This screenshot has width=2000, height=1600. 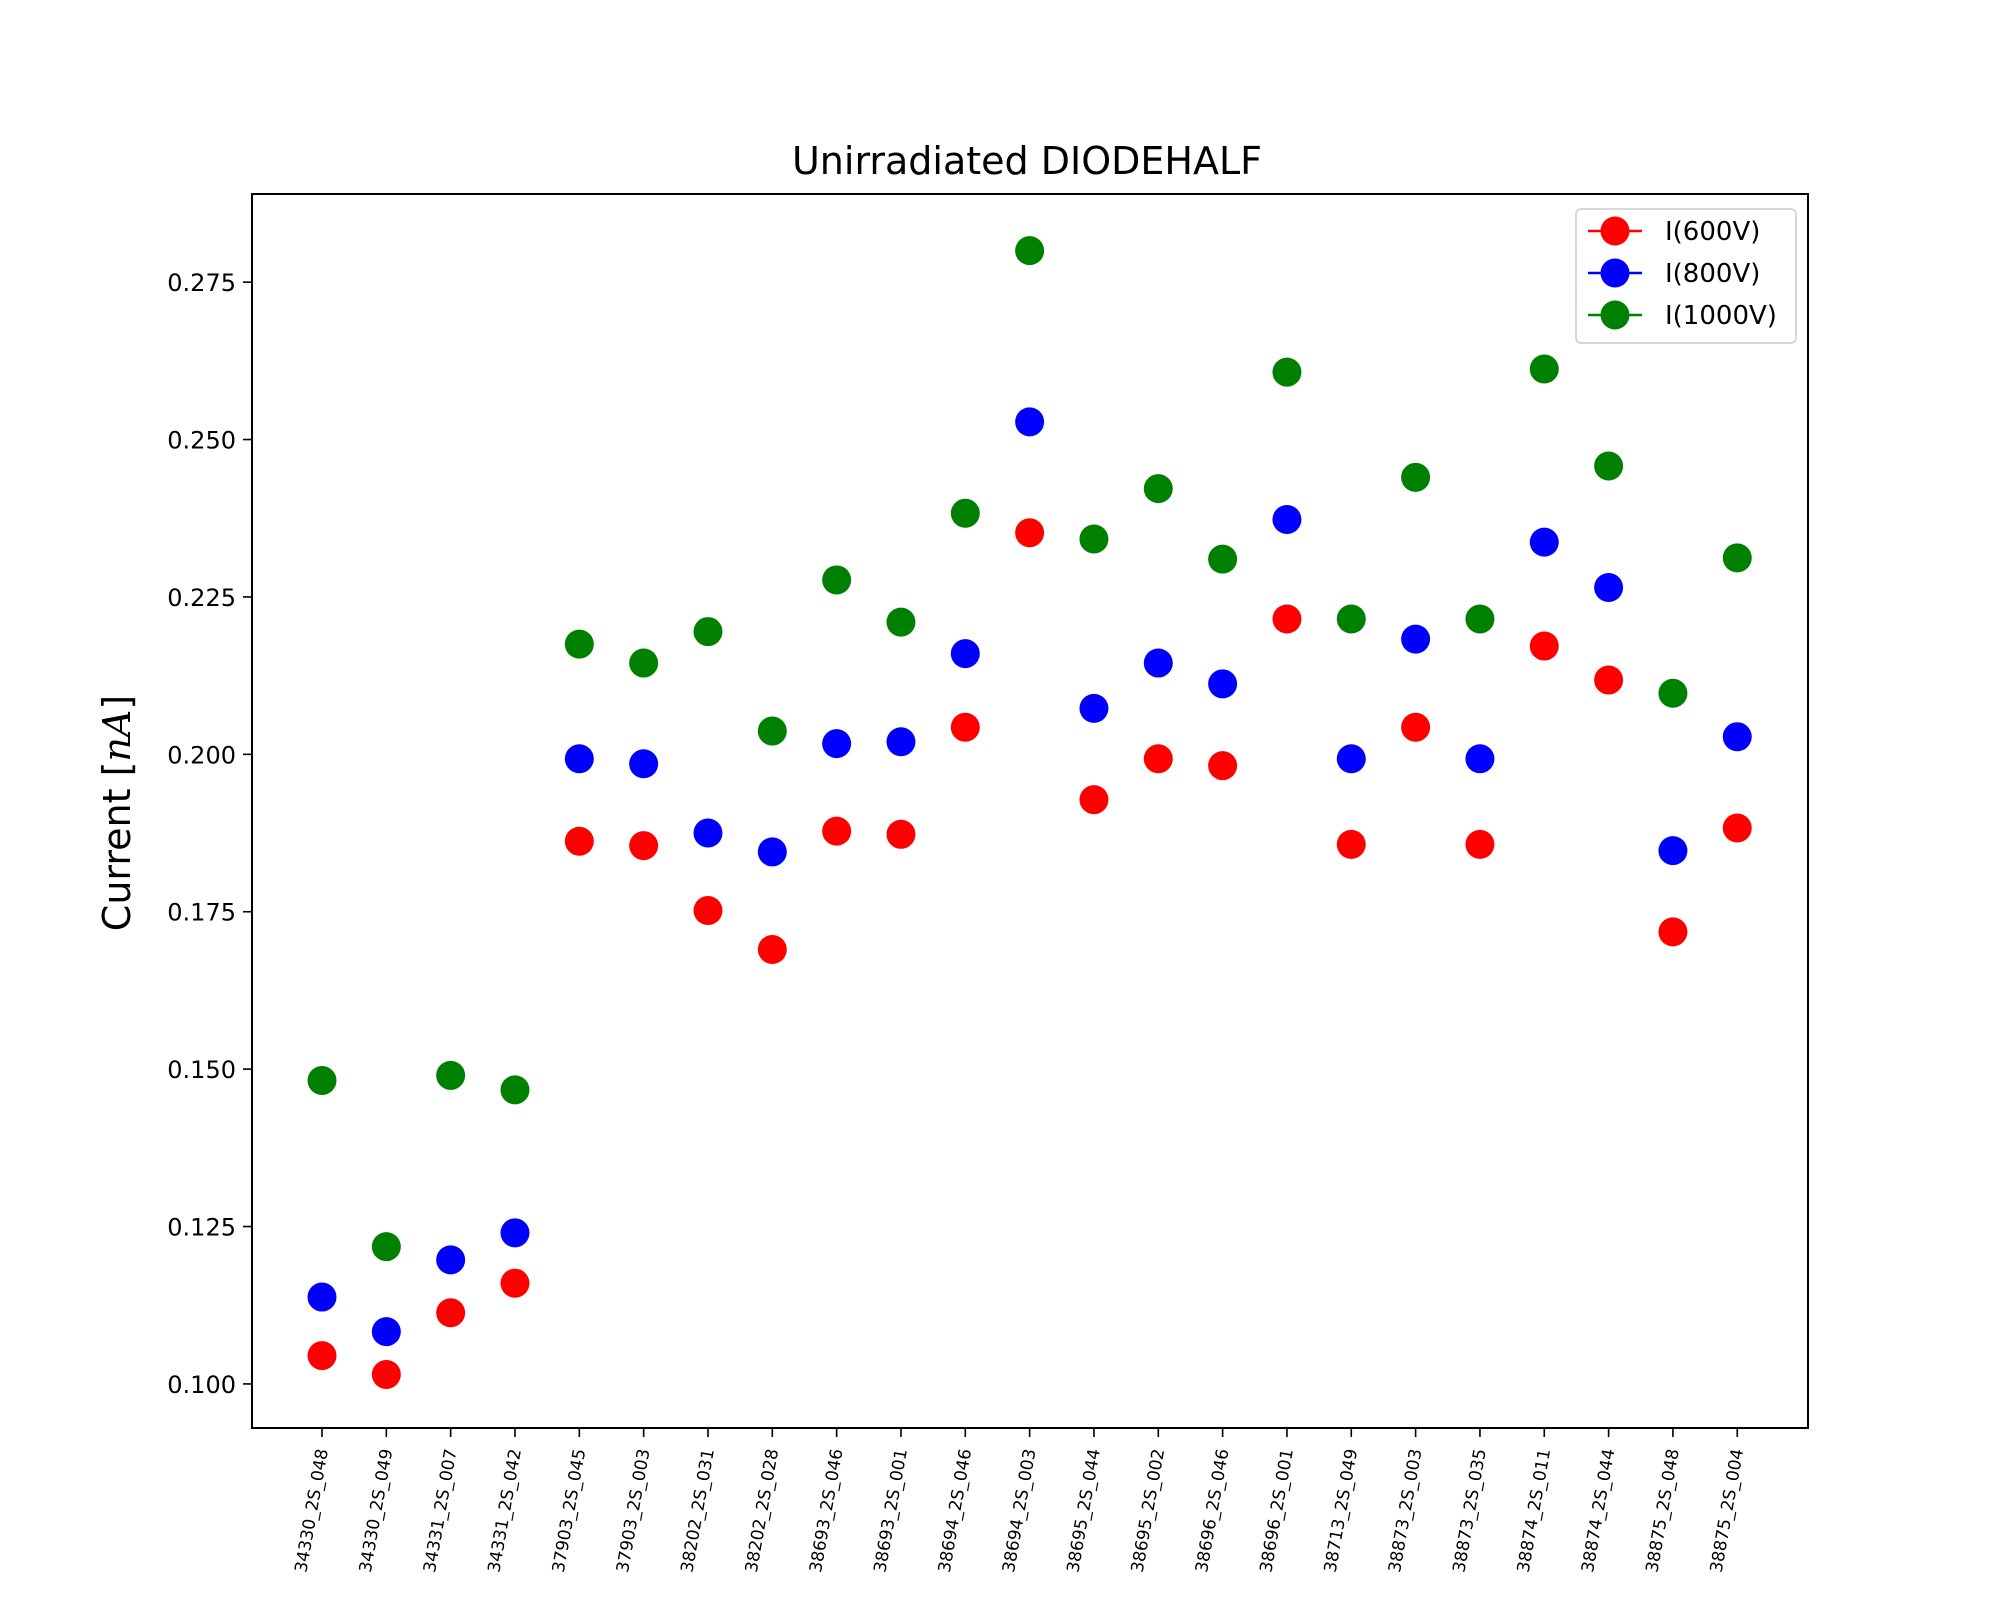 I want to click on y-tick-label: 0.250, so click(x=201, y=441).